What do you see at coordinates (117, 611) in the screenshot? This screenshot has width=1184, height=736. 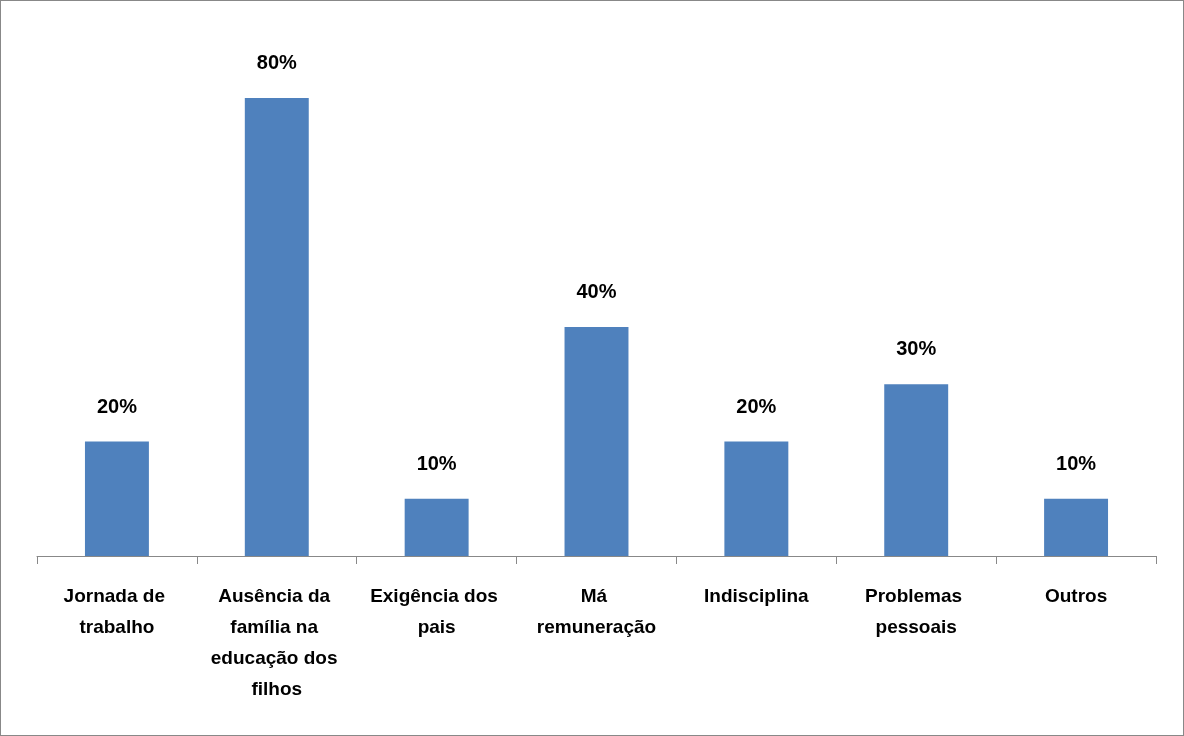 I see `x-tick-label: Jornada de trabalho` at bounding box center [117, 611].